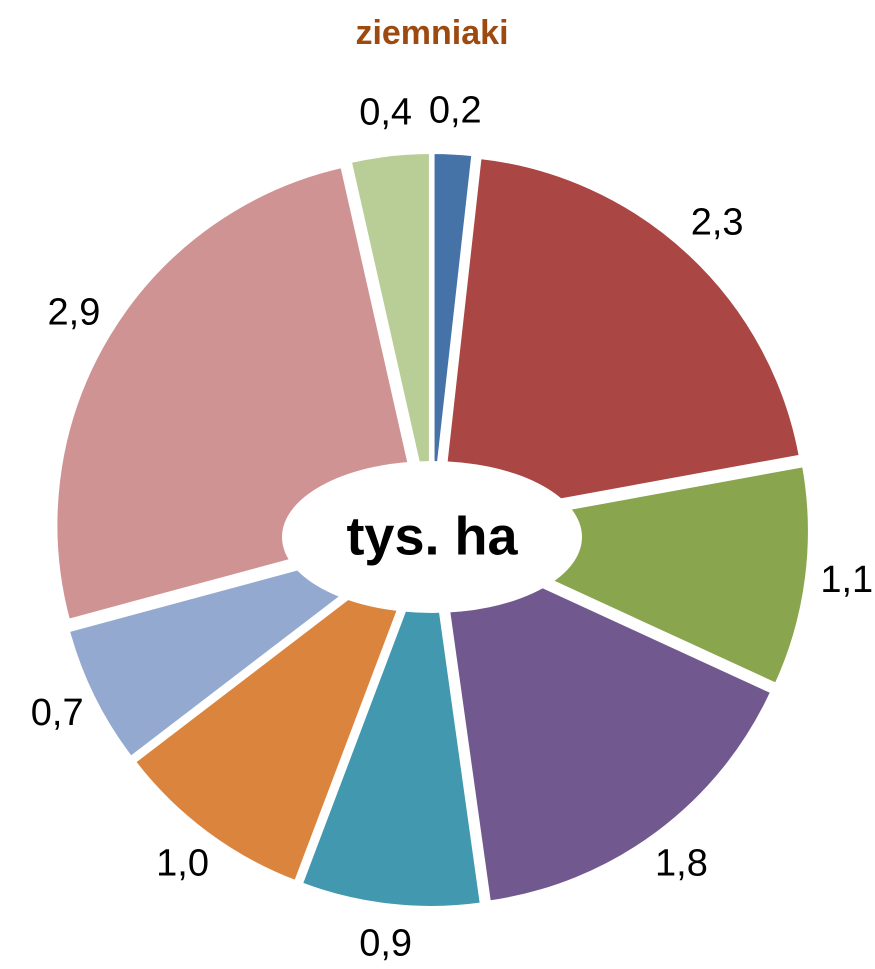  I want to click on data-label: 1,8, so click(681, 863).